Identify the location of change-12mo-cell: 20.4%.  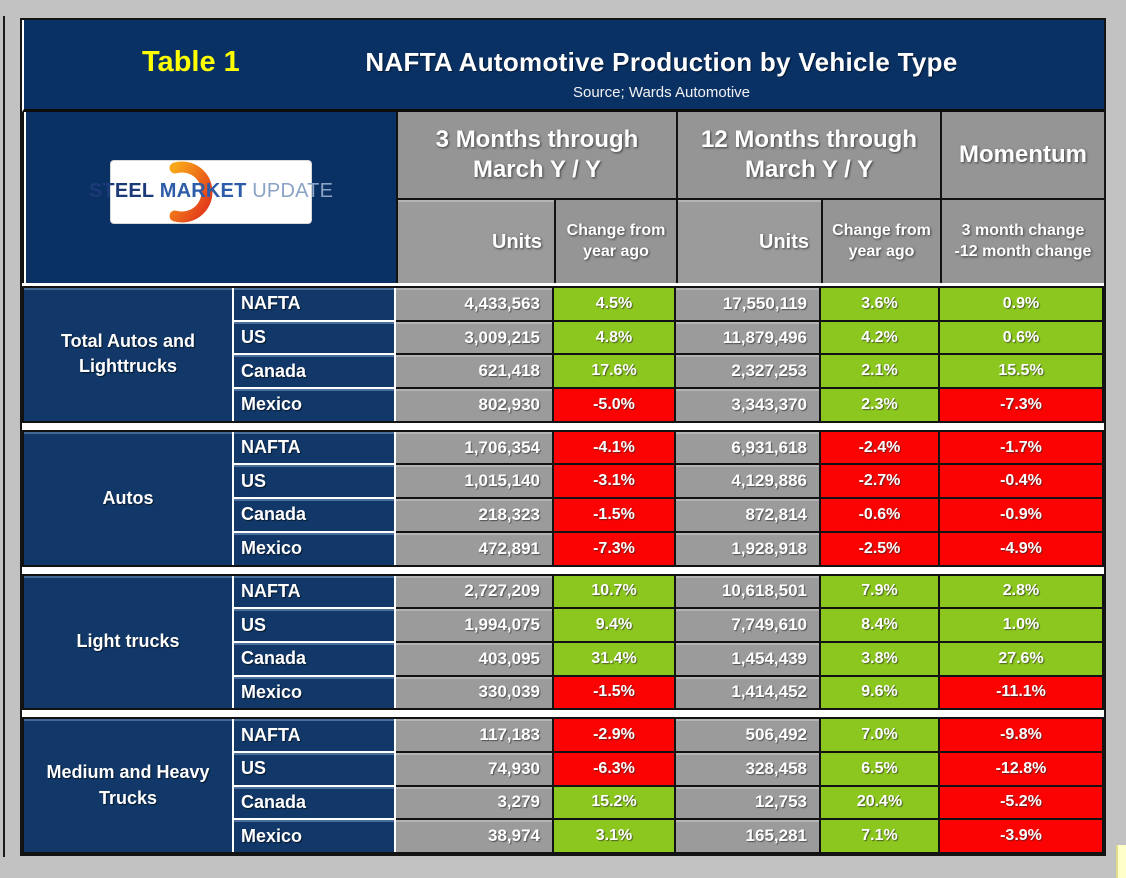
(879, 802).